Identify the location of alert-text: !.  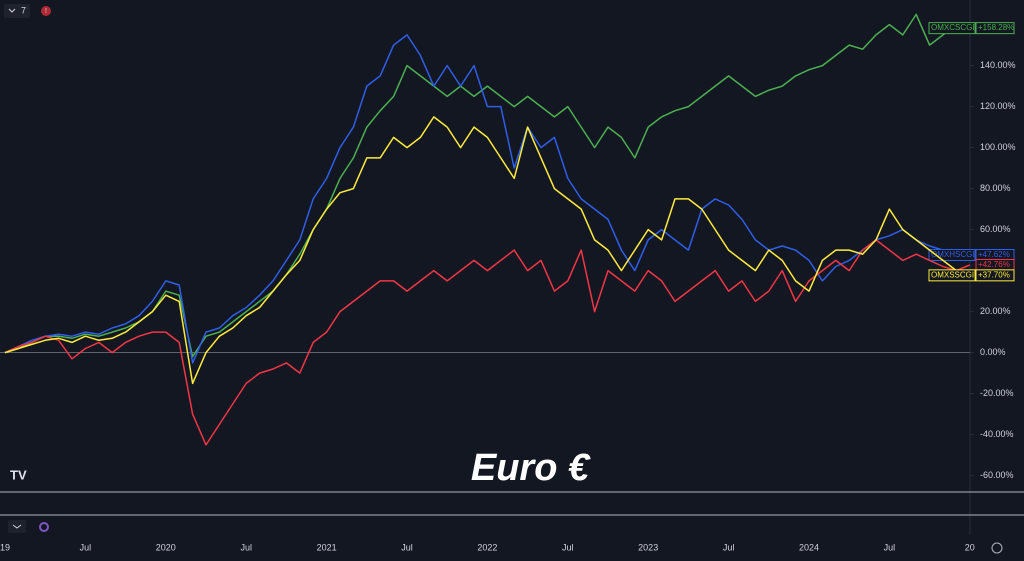
(46, 11).